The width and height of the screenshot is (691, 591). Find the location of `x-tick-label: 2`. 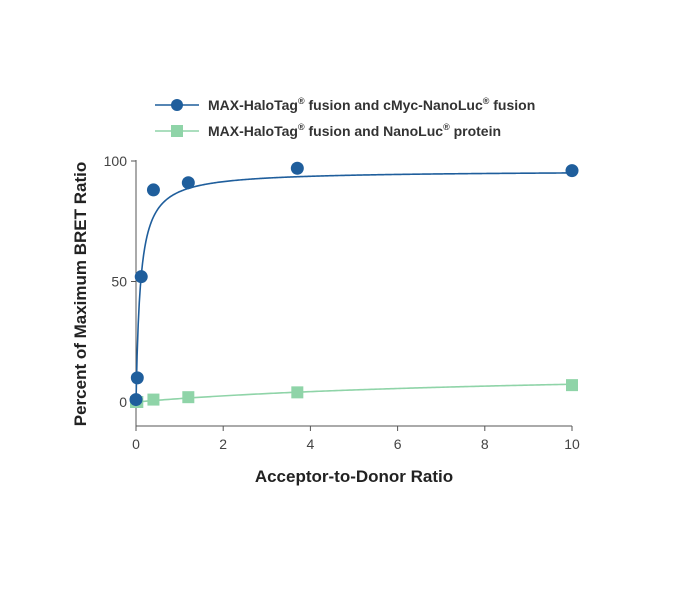

x-tick-label: 2 is located at coordinates (223, 444).